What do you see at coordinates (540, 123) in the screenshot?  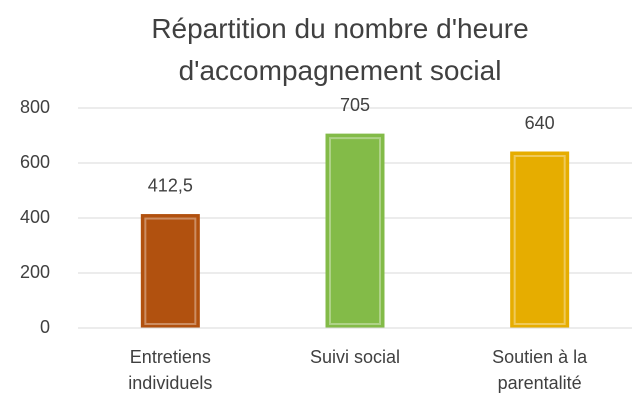 I see `data-label: 640` at bounding box center [540, 123].